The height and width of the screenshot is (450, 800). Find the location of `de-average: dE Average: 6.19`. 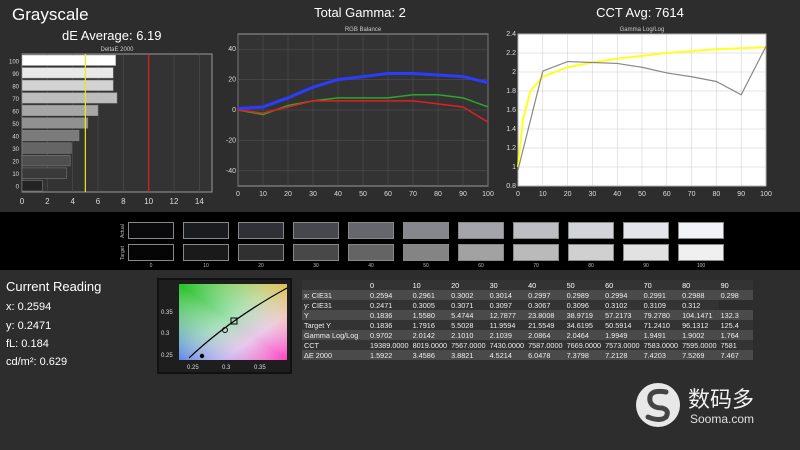

de-average: dE Average: 6.19 is located at coordinates (112, 35).